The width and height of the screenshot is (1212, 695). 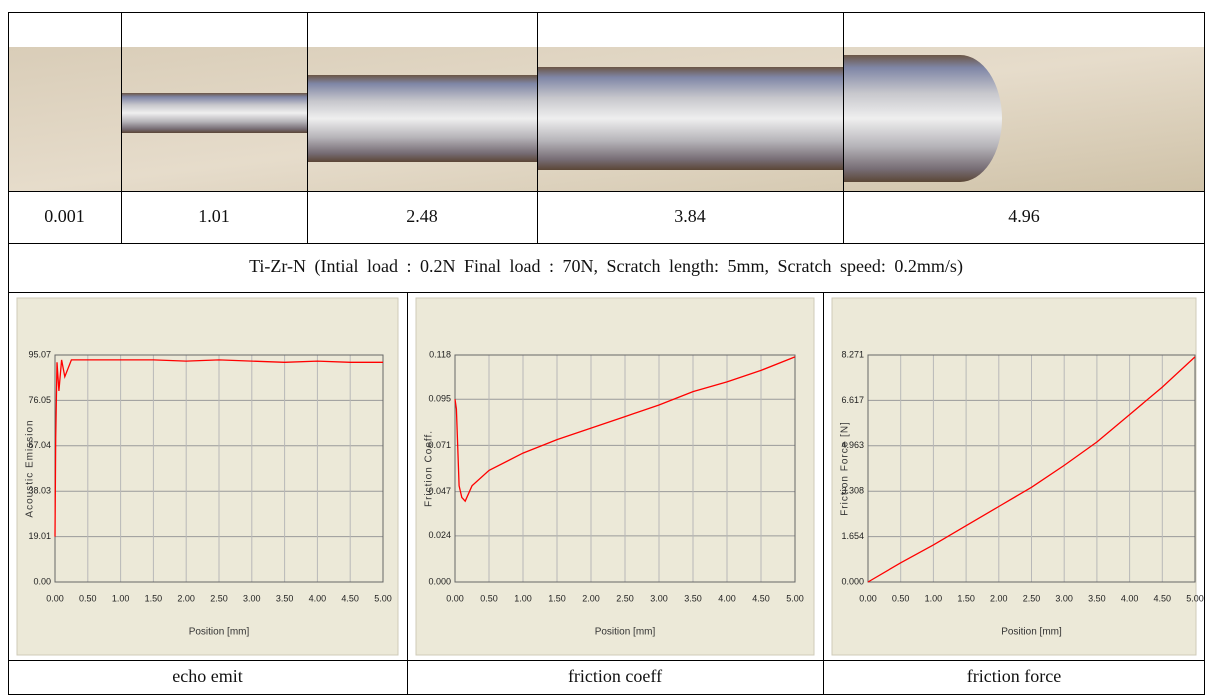 I want to click on y-tick-label: 19.01, so click(x=39, y=536).